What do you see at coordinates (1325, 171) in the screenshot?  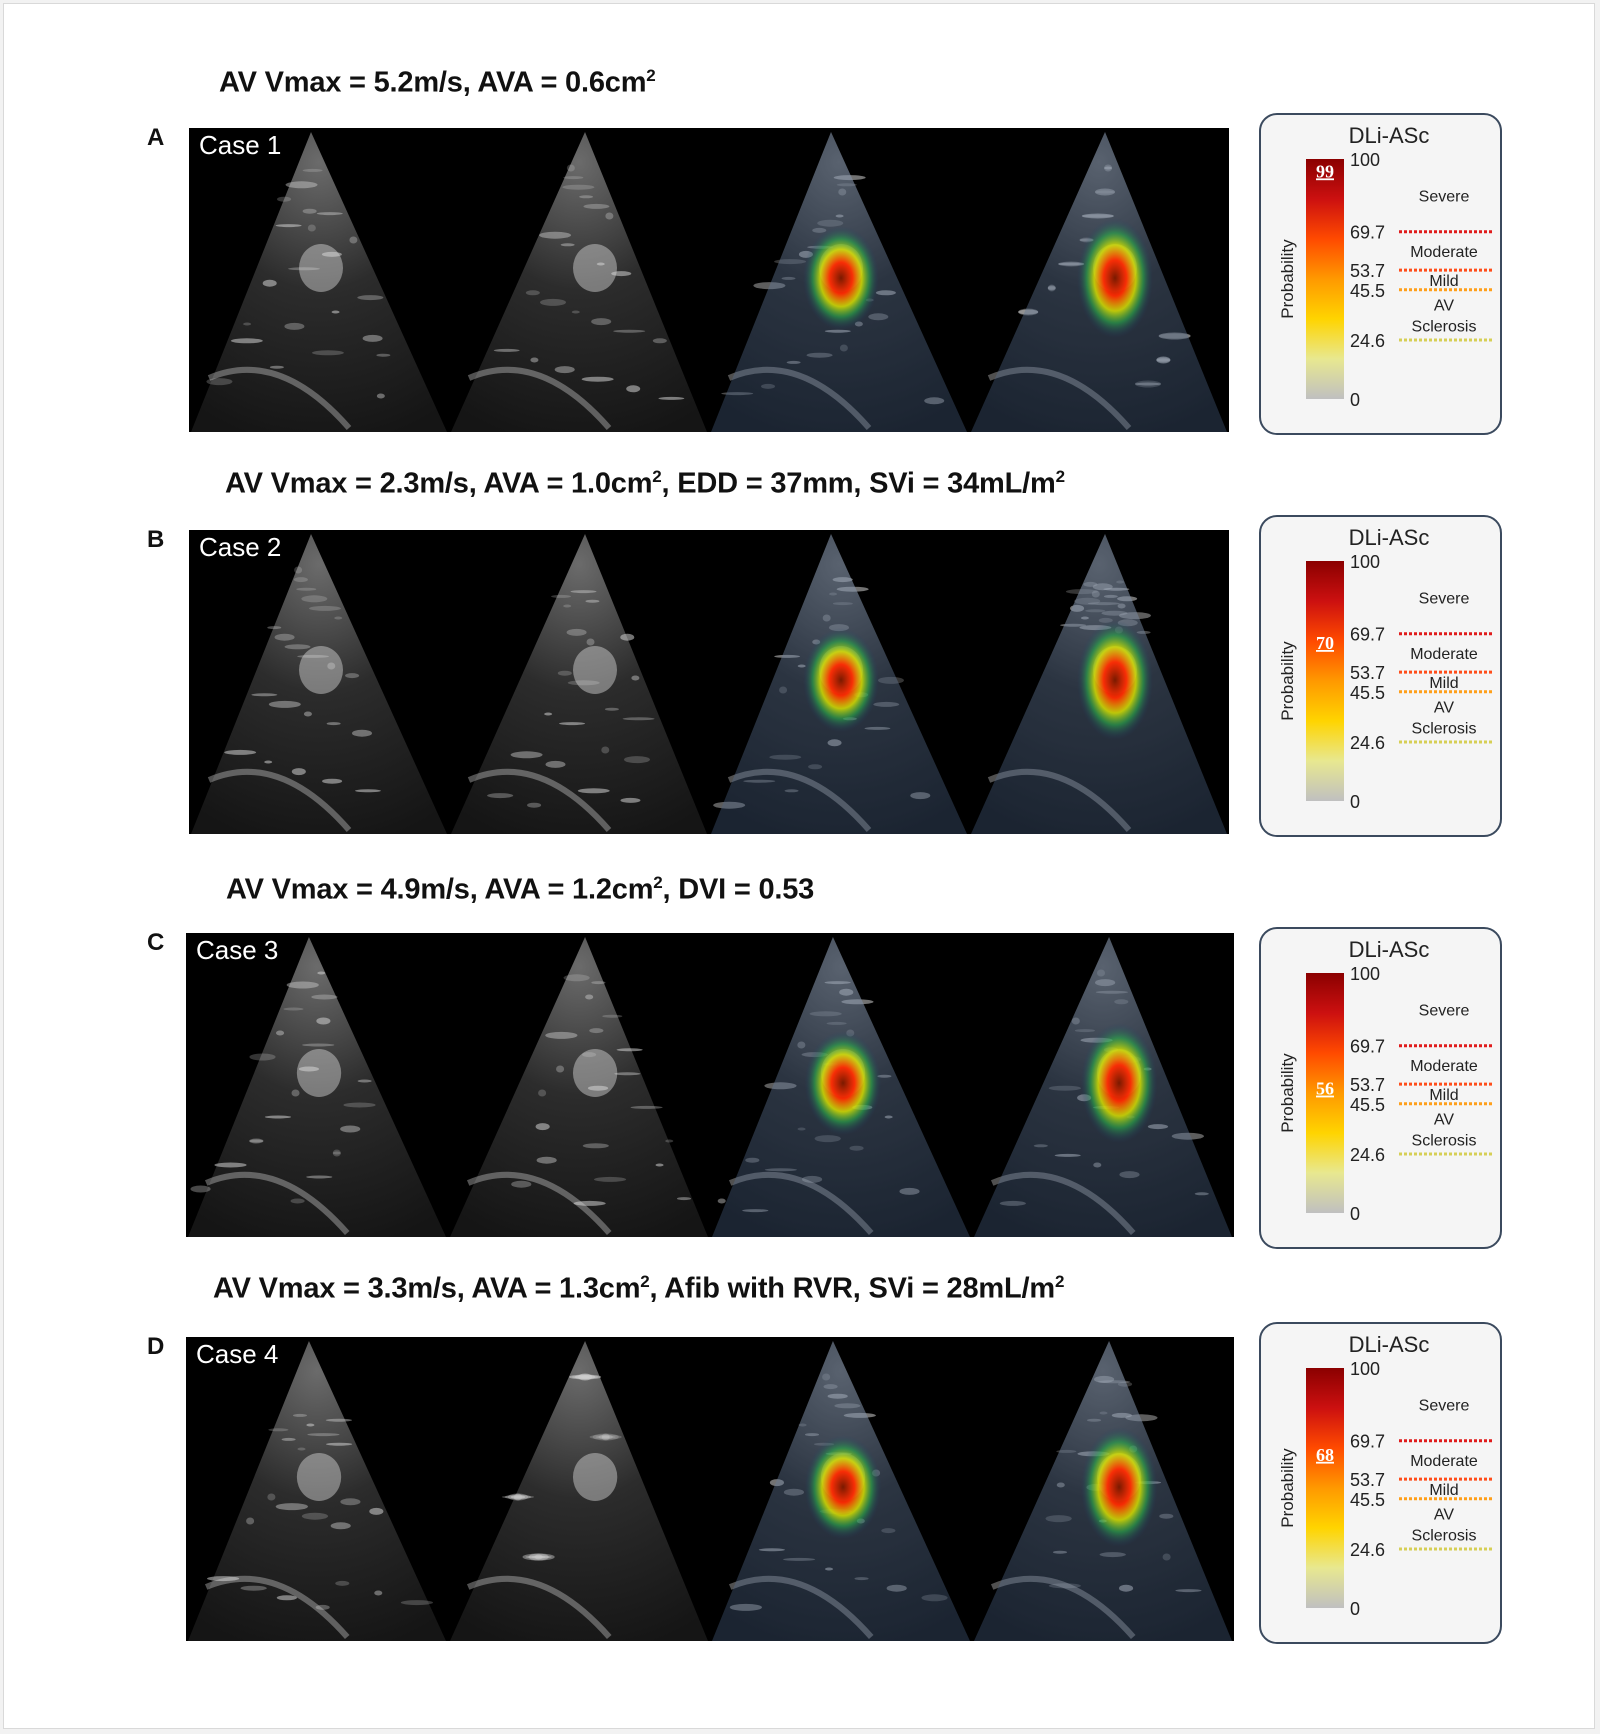 I see `predicted-probability-value: 99` at bounding box center [1325, 171].